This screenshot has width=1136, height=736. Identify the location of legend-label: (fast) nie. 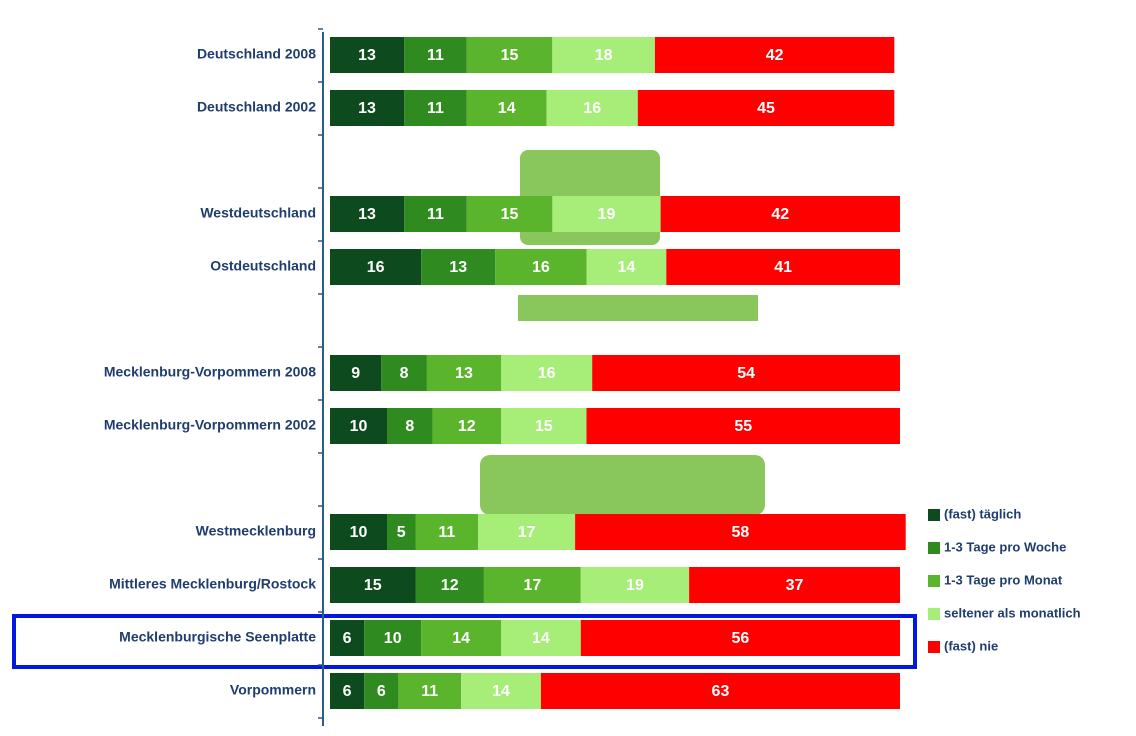
(971, 645).